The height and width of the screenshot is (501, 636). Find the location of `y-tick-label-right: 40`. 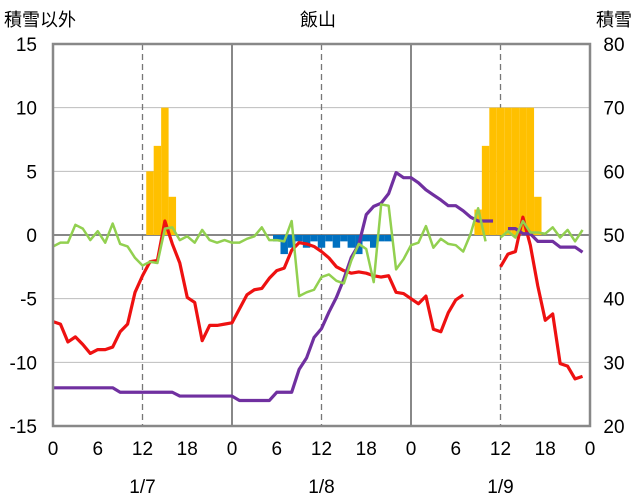

y-tick-label-right: 40 is located at coordinates (613, 300).